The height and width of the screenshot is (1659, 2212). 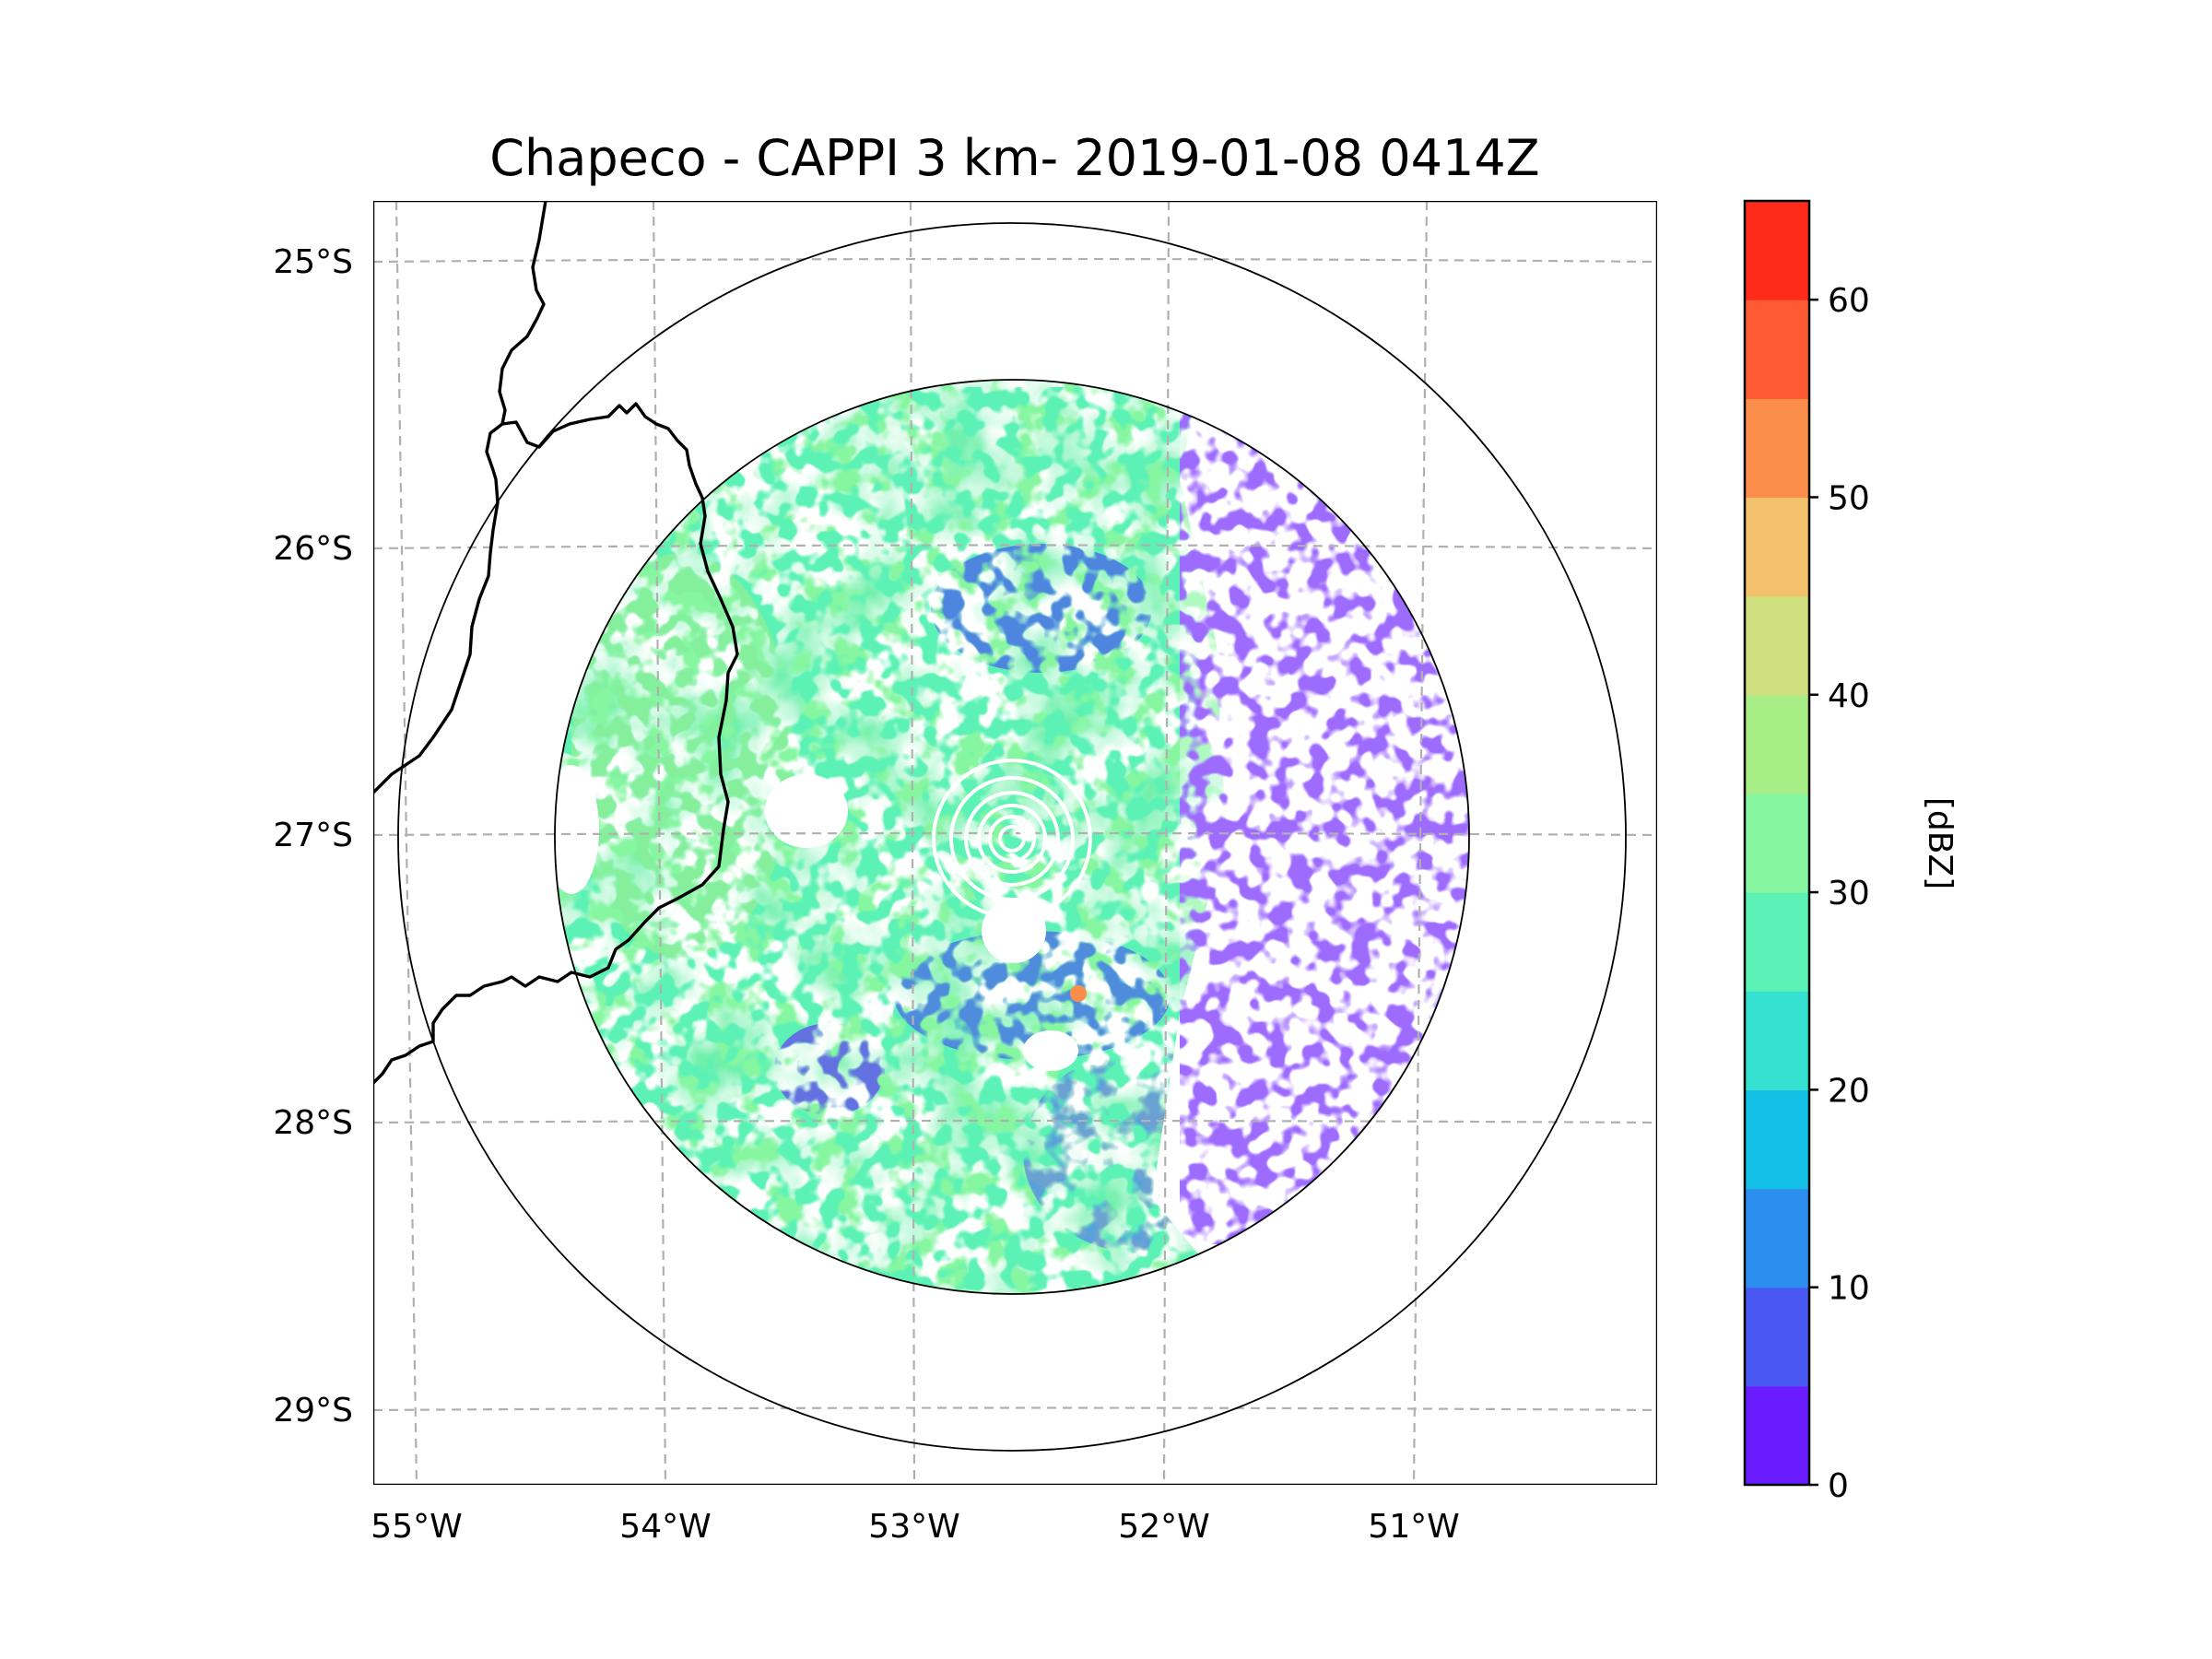 I want to click on lat-label: 28°S, so click(x=313, y=1123).